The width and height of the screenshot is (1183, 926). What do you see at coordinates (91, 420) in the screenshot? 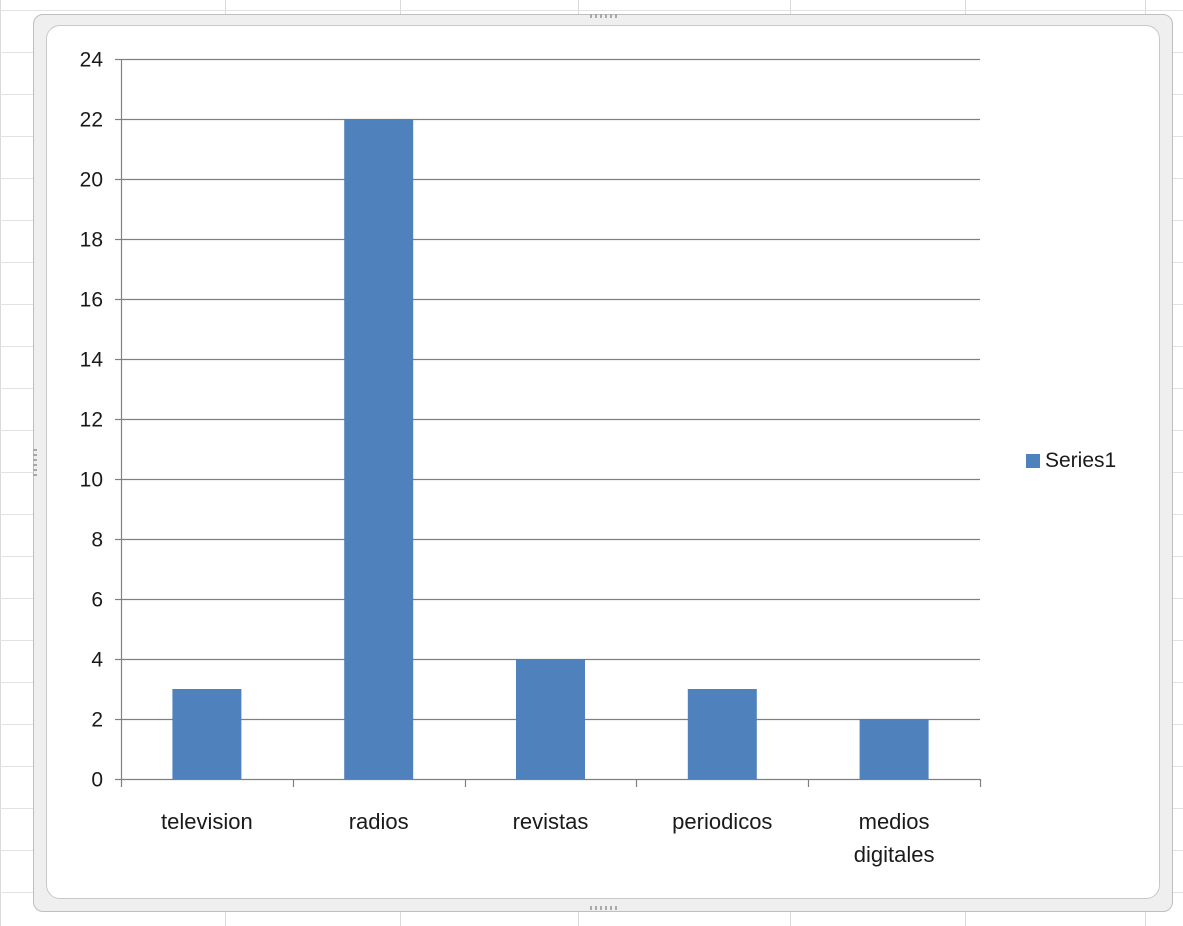
I see `y-tick-label: 12` at bounding box center [91, 420].